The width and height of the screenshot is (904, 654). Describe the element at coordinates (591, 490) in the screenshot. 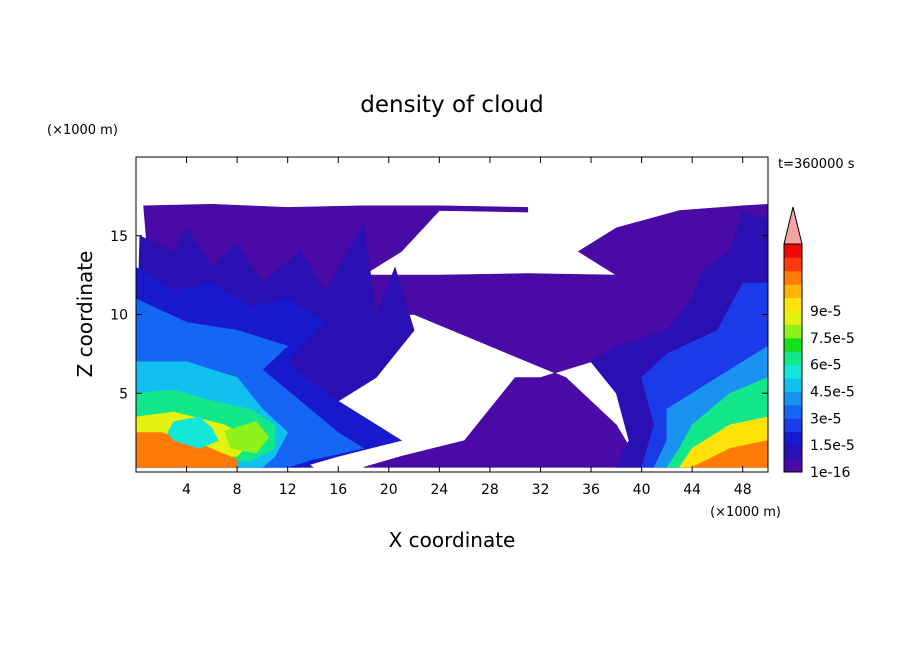

I see `x-tick-label: 36` at that location.